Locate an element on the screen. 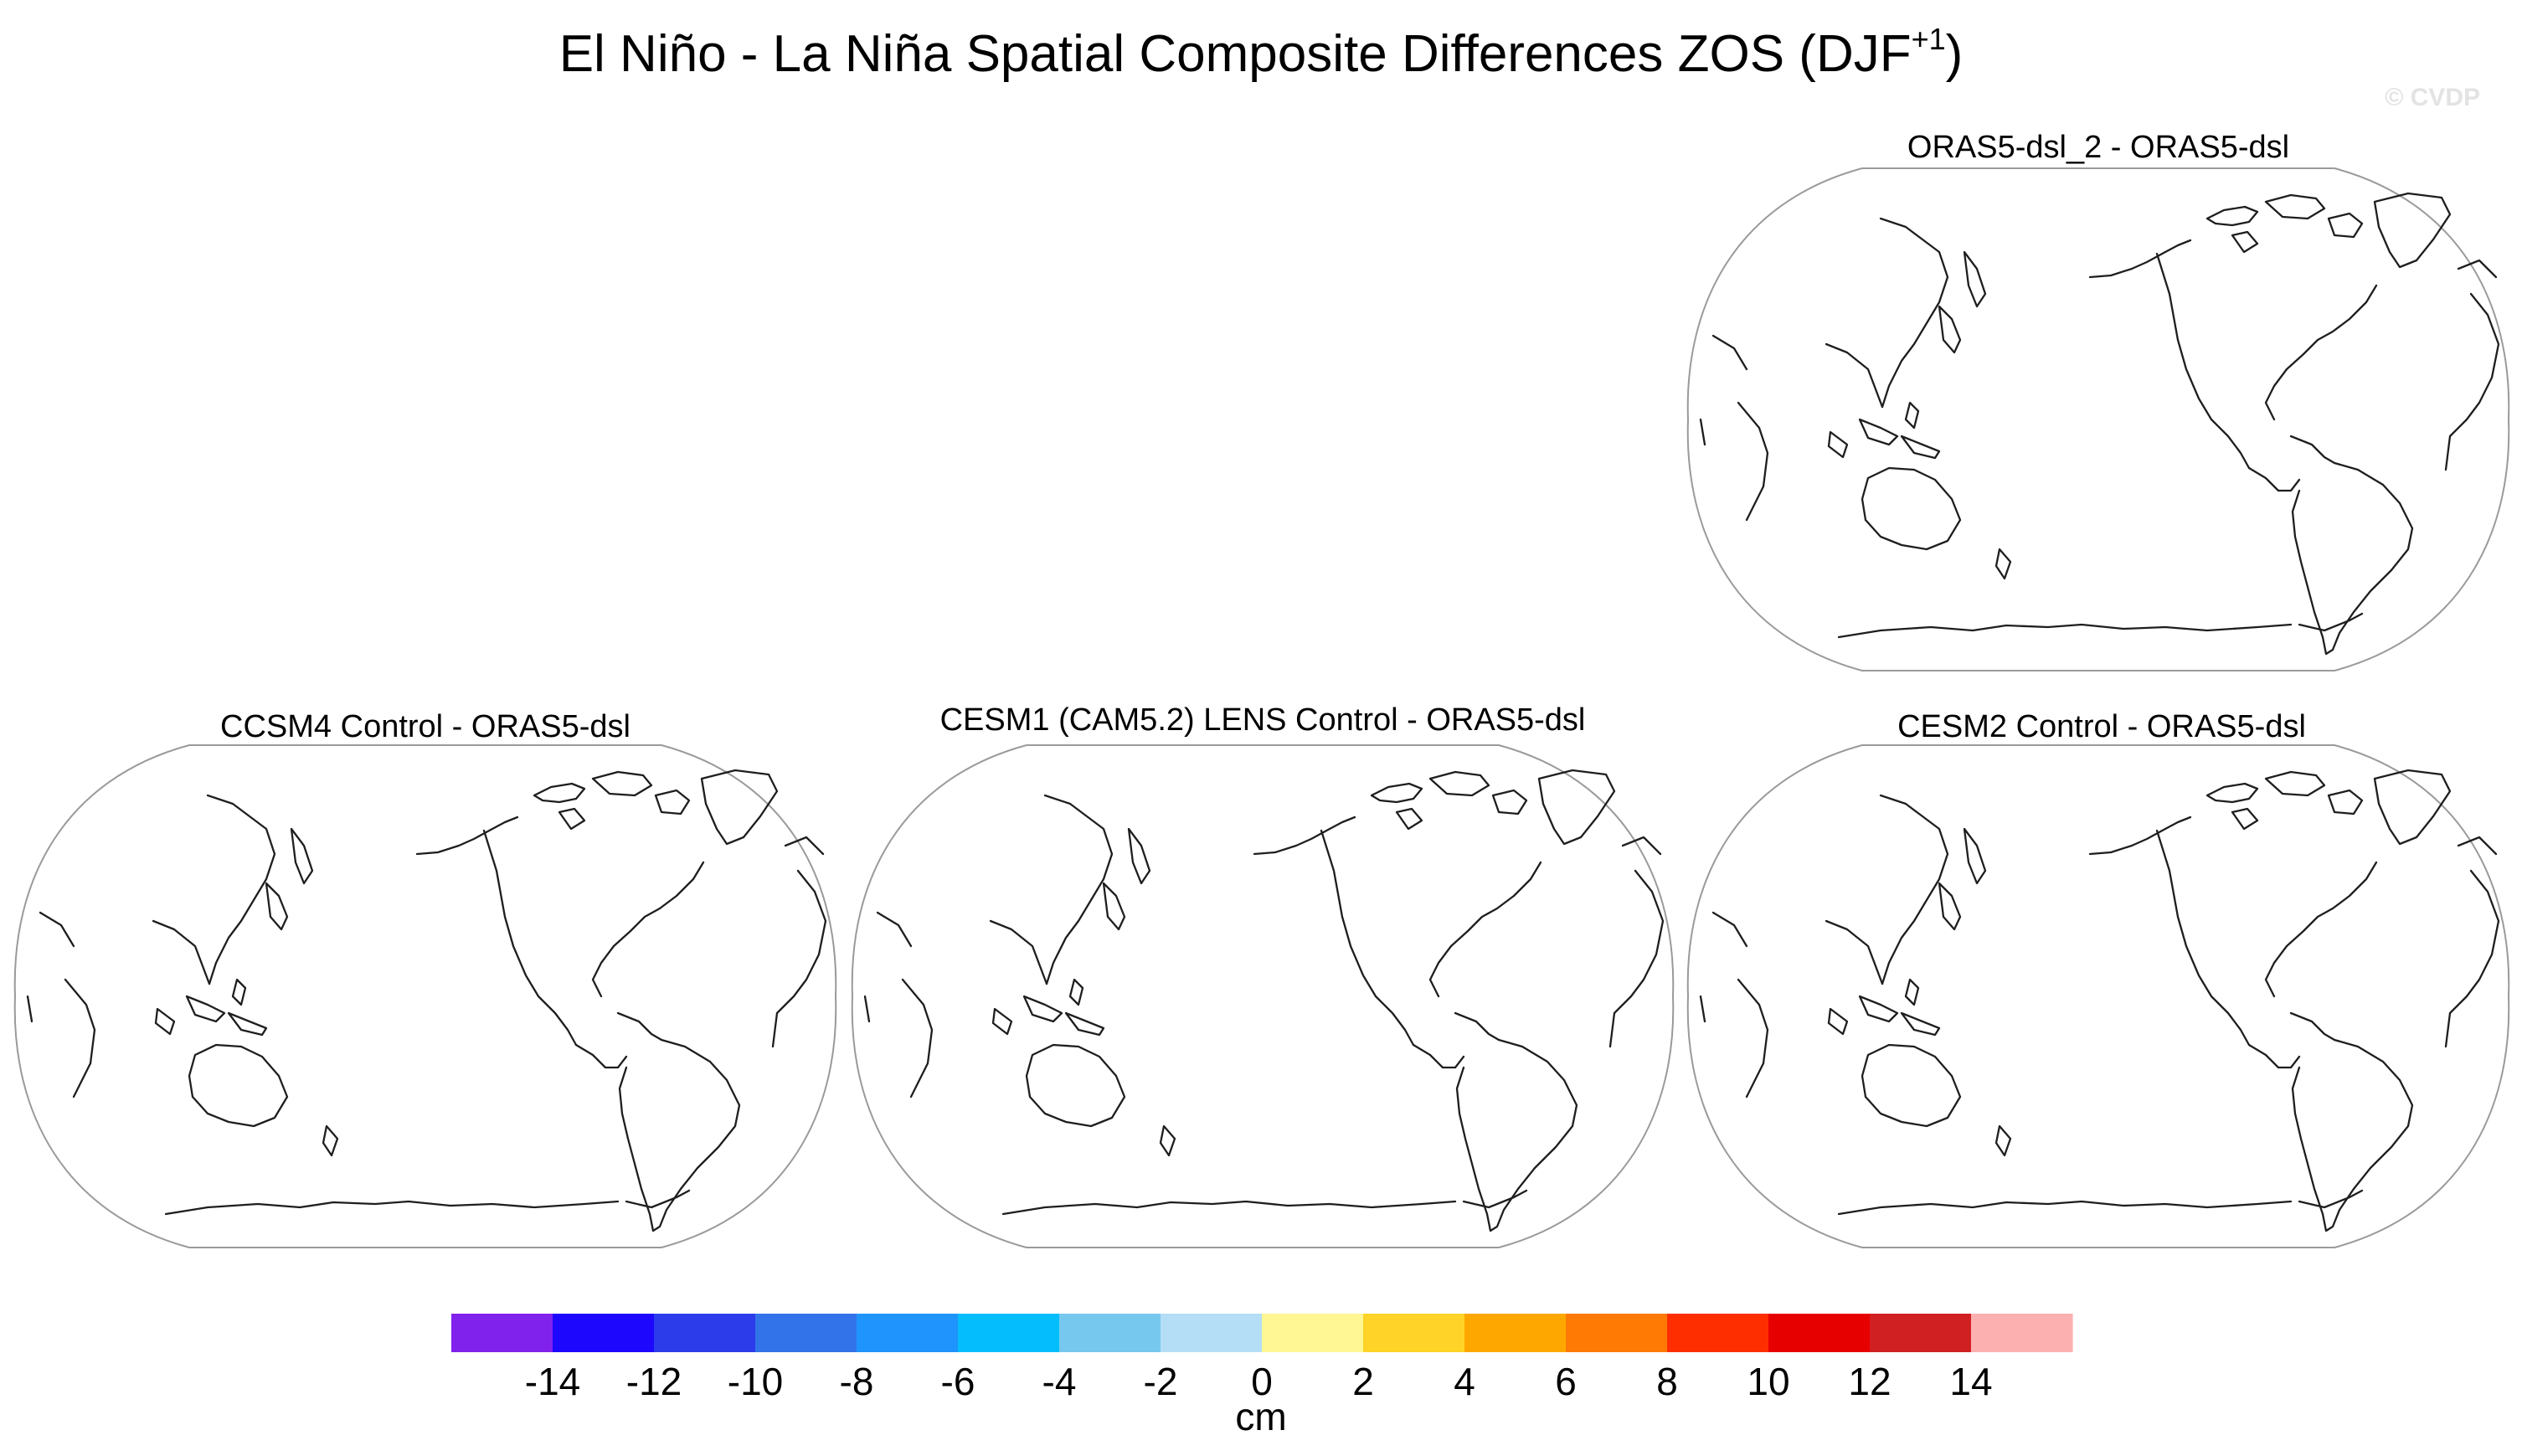  colorbar-tick-label: 2 is located at coordinates (1363, 1381).